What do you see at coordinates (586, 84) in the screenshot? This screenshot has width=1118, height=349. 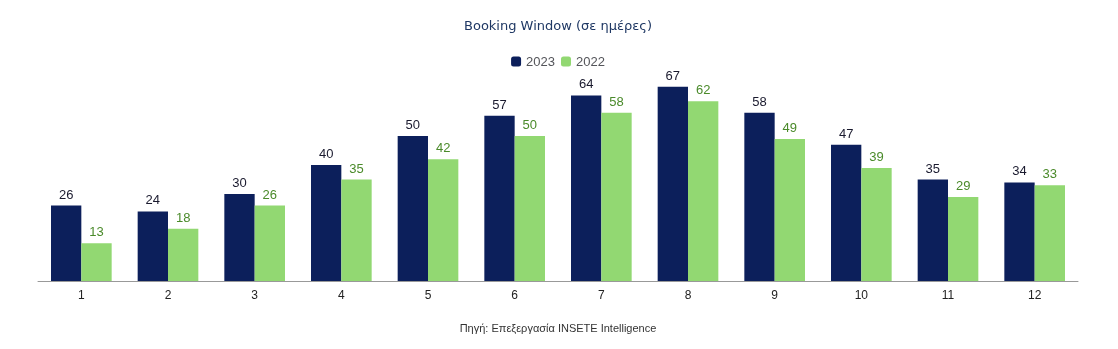 I see `data-label: 64` at bounding box center [586, 84].